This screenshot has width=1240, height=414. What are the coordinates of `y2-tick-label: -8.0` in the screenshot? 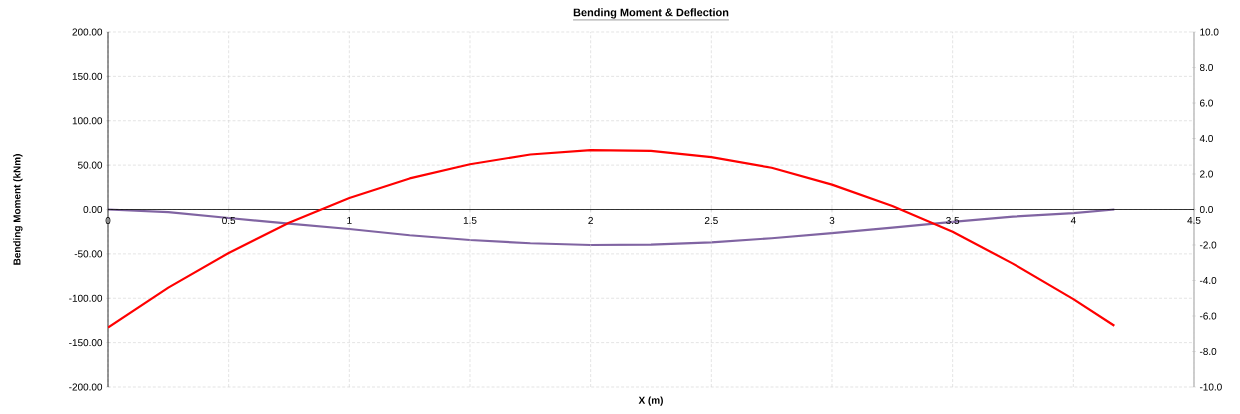 It's located at (1208, 351).